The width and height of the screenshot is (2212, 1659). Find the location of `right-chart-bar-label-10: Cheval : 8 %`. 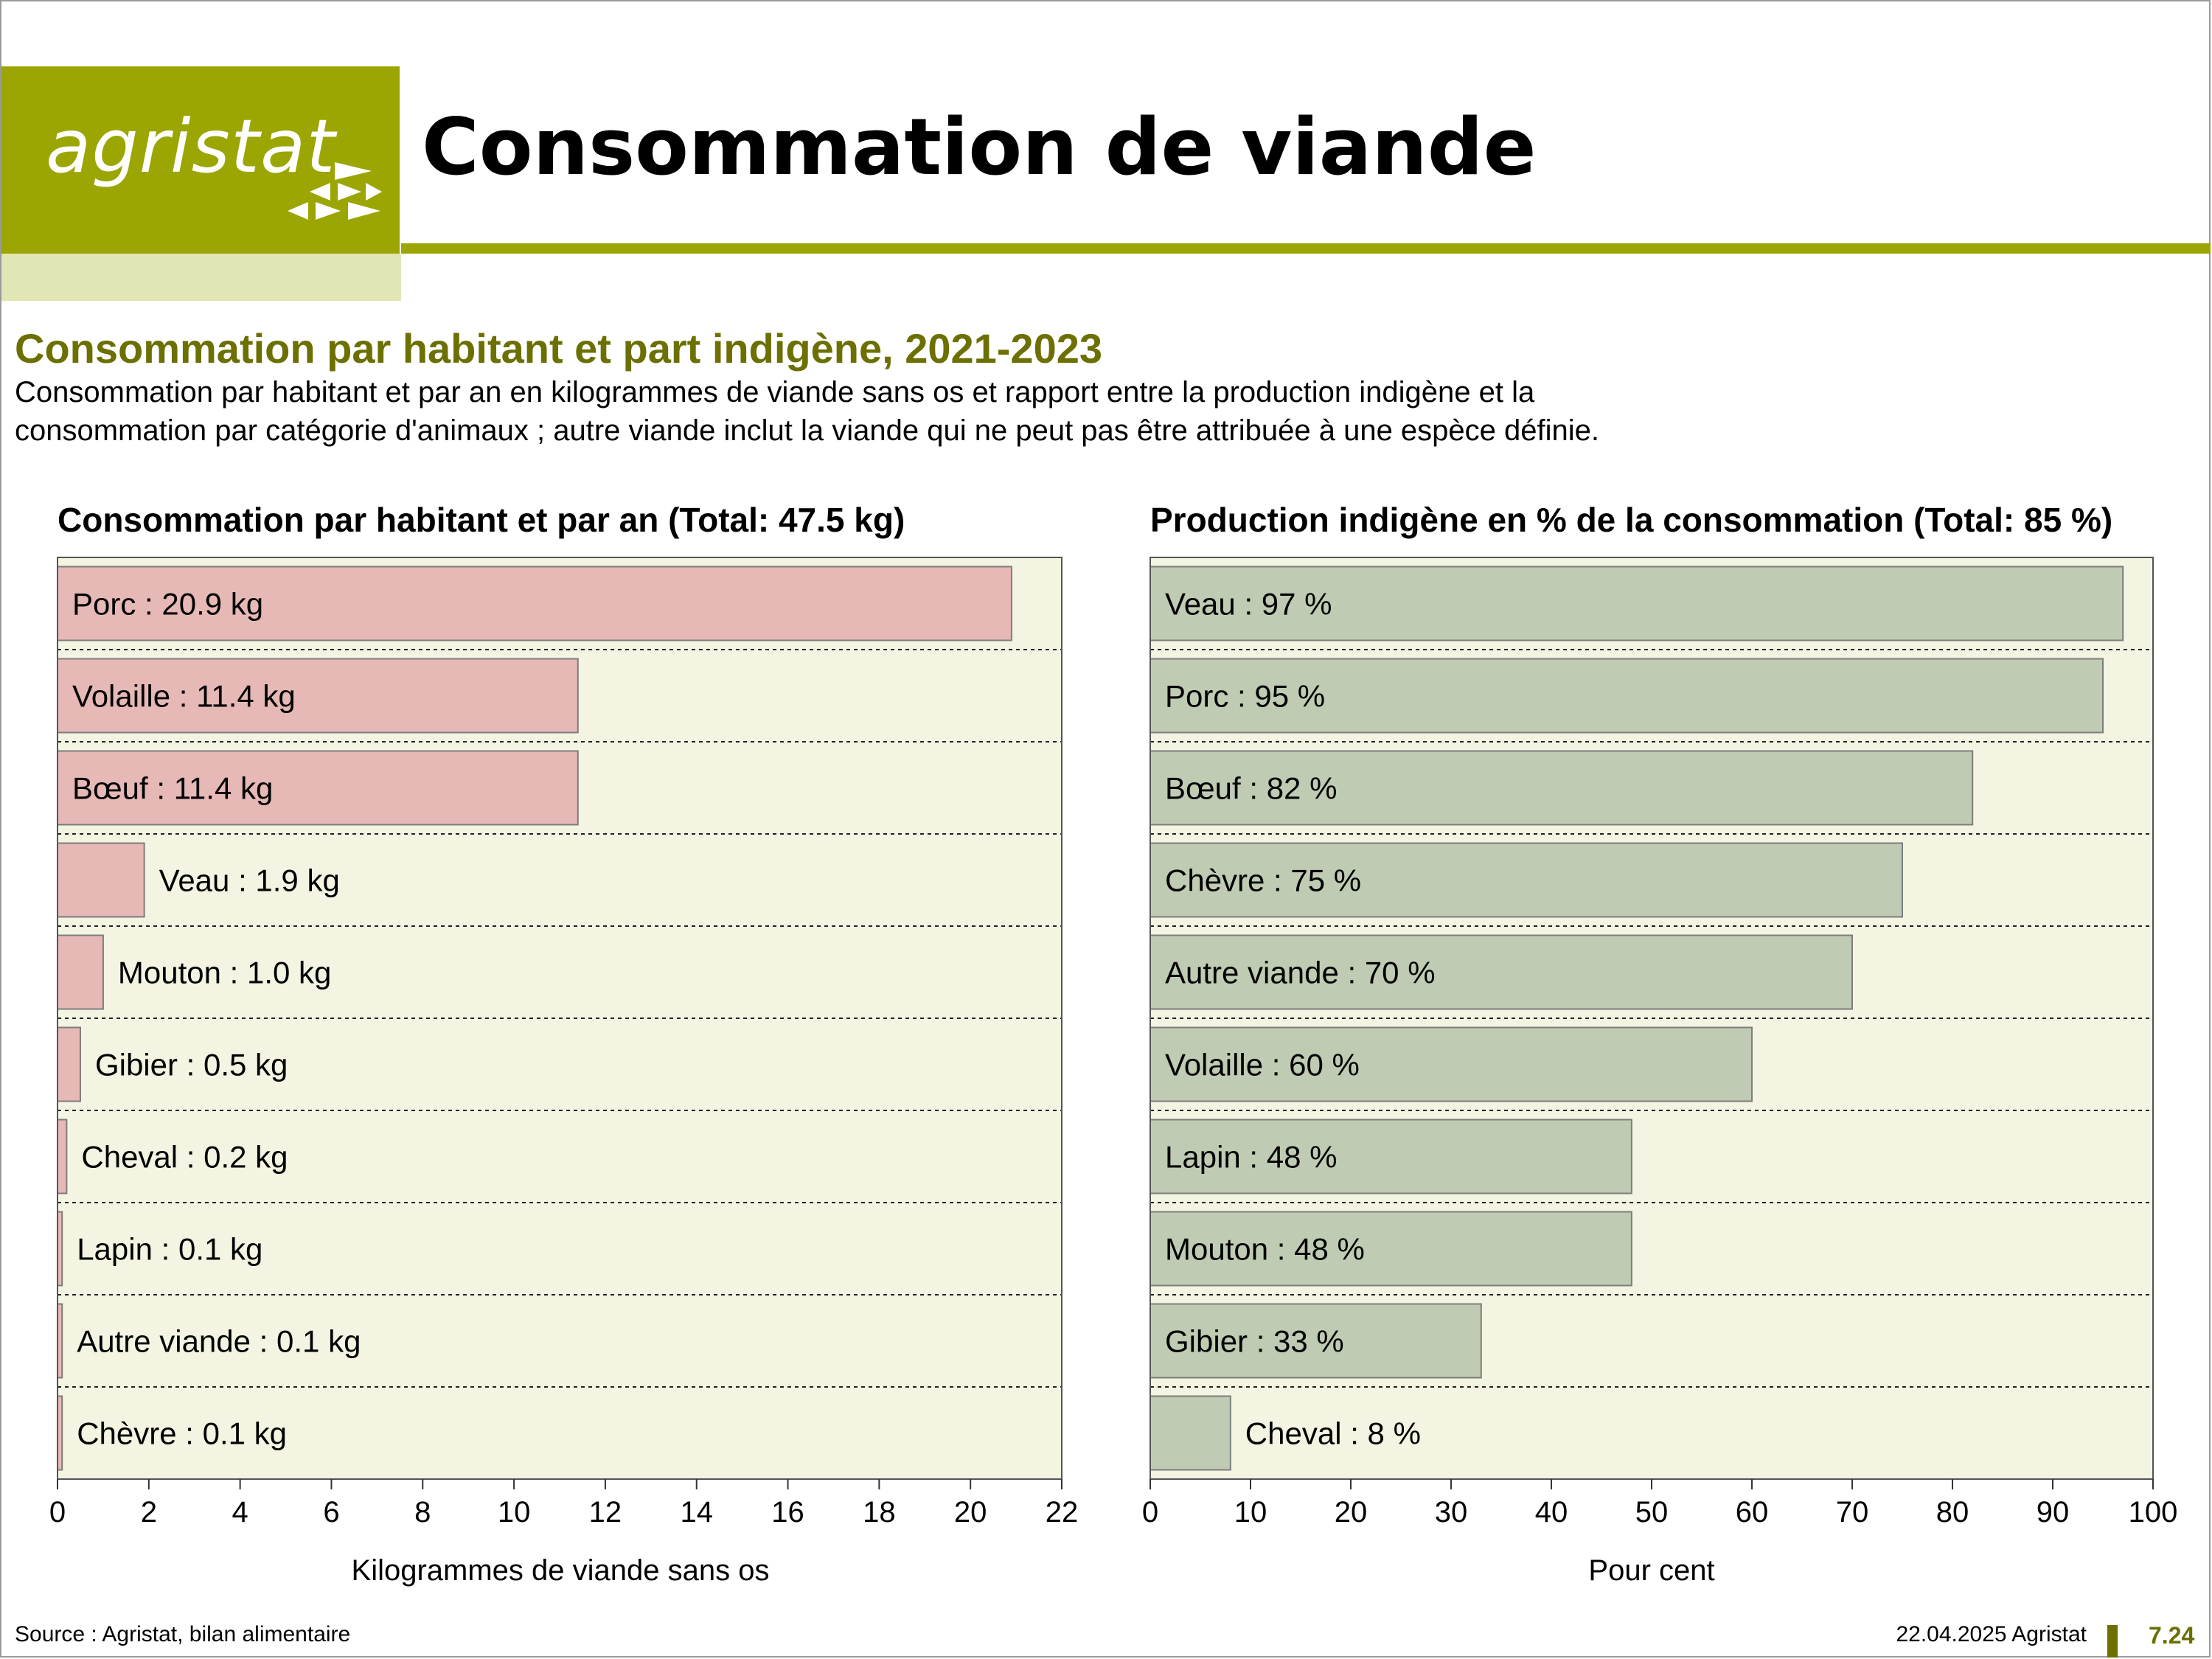

right-chart-bar-label-10: Cheval : 8 % is located at coordinates (1333, 1433).